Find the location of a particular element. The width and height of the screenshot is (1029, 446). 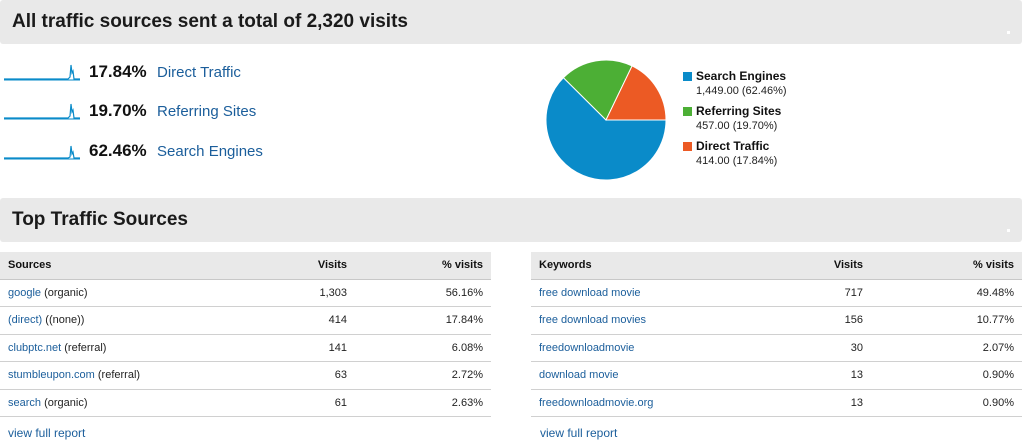

table-row: google (organic) 1,303 56.16% is located at coordinates (245, 293).